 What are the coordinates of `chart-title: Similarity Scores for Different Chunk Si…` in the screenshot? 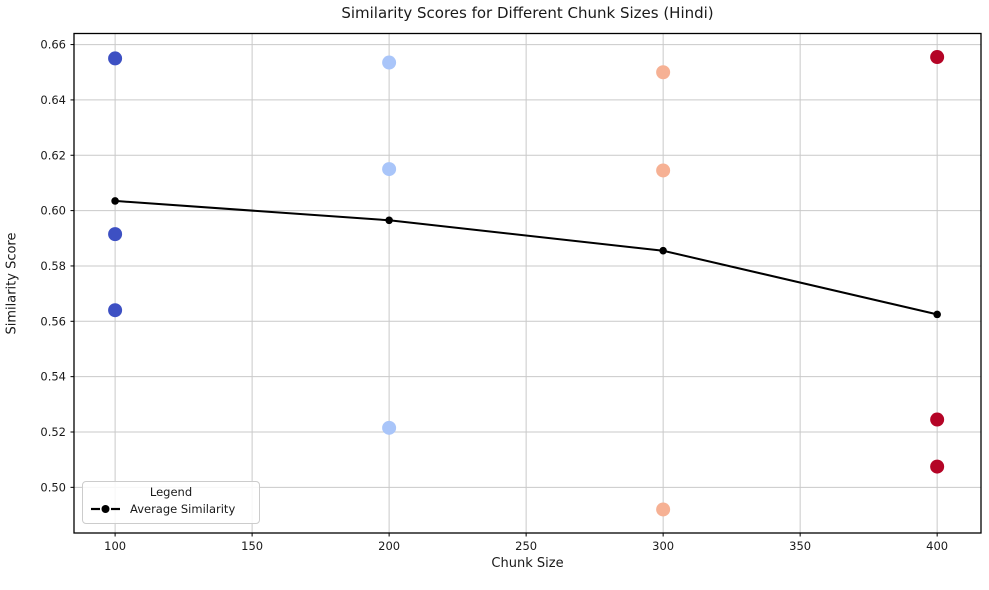 It's located at (527, 13).